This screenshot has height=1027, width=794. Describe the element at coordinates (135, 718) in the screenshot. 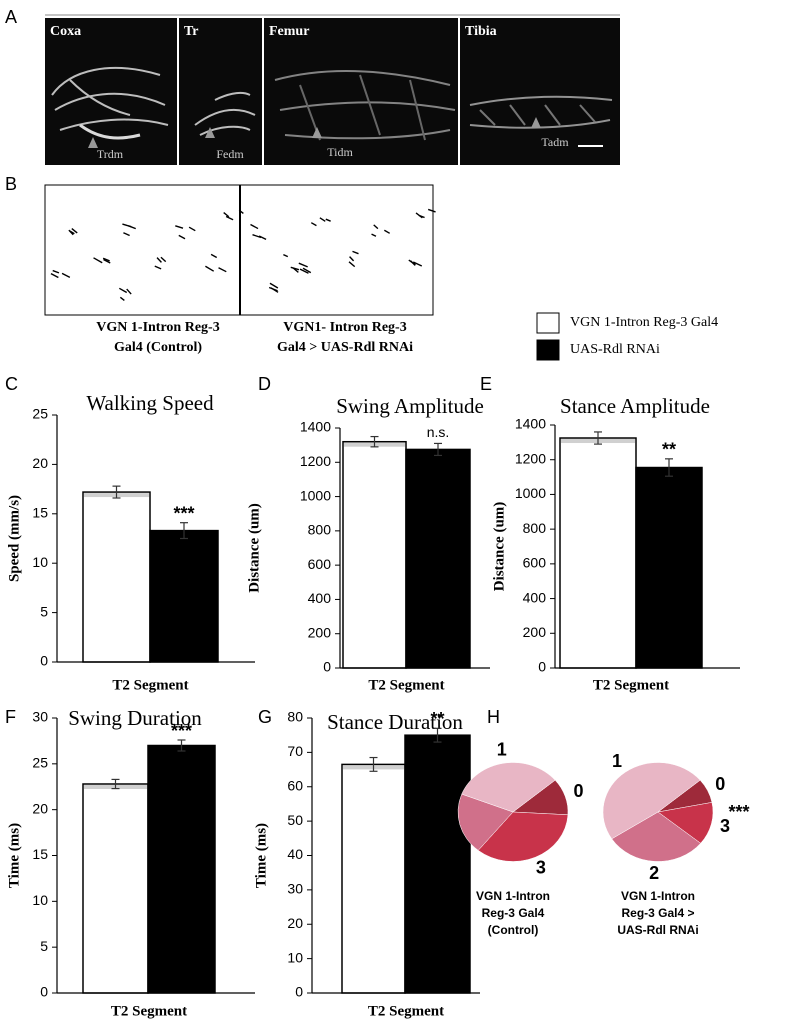

I see `chart-title: Swing Duration` at that location.